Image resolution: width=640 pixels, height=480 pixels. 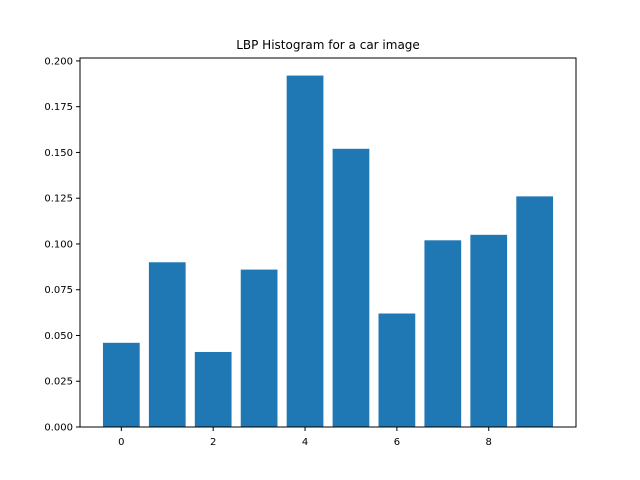 What do you see at coordinates (328, 45) in the screenshot?
I see `chart-title: LBP Histogram for a car image` at bounding box center [328, 45].